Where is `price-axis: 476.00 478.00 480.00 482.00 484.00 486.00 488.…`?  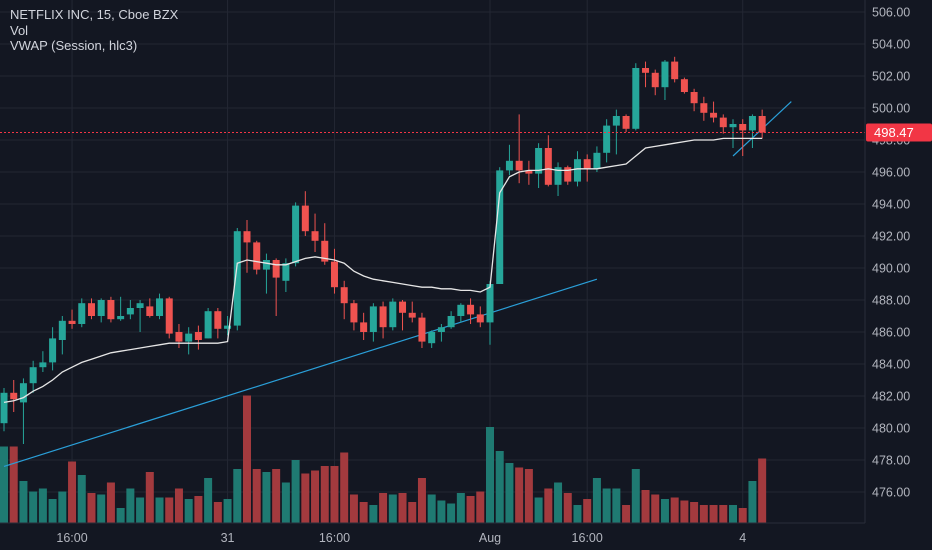
price-axis: 476.00 478.00 480.00 482.00 484.00 486.00 488.… is located at coordinates (891, 253).